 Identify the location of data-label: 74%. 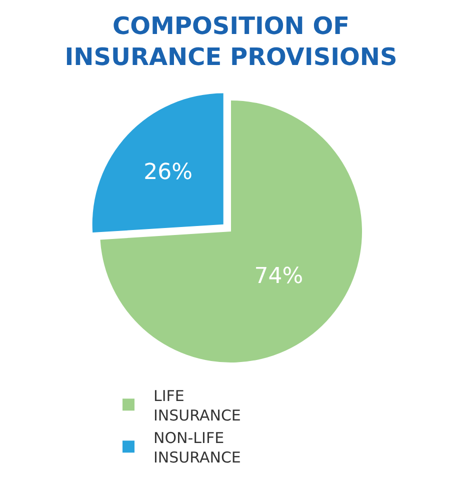
(279, 276).